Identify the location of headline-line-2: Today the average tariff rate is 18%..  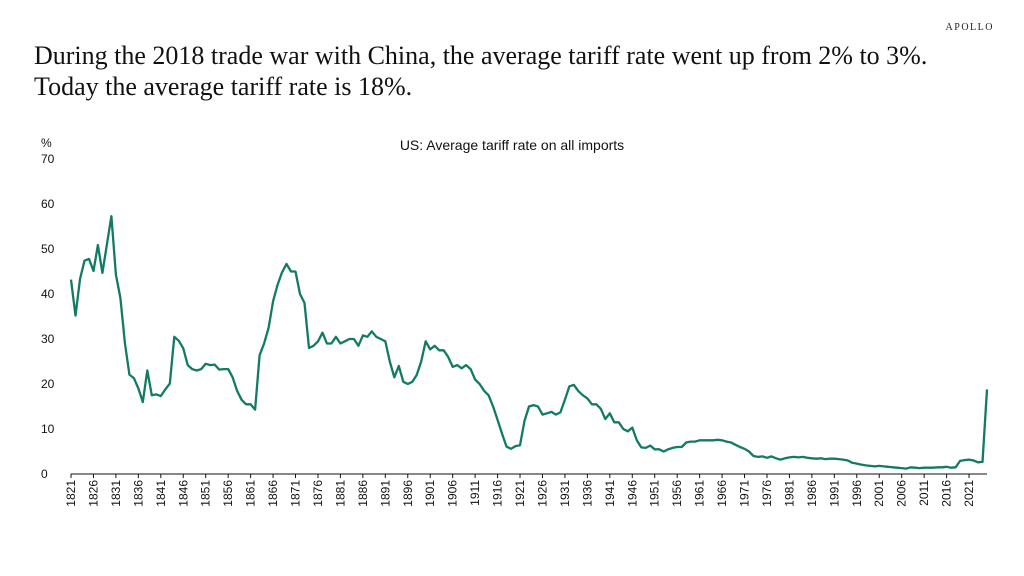
(223, 86).